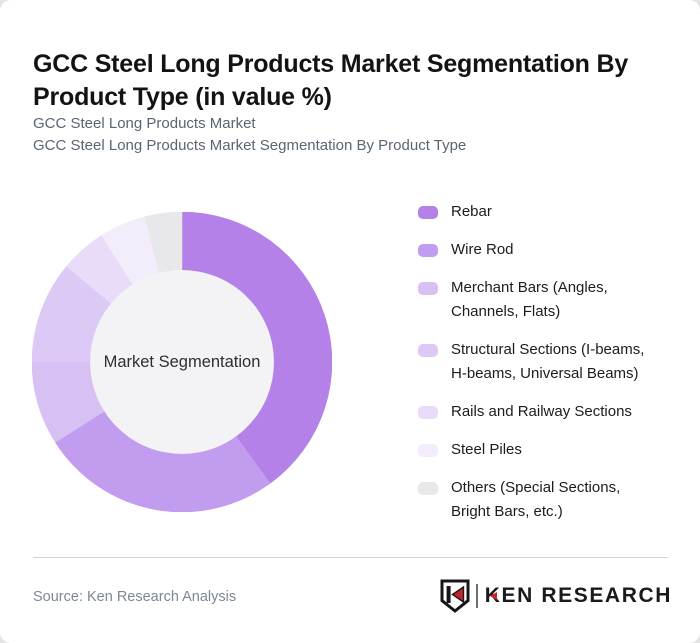  I want to click on legend-item-wire-rod: Wire Rod, so click(548, 250).